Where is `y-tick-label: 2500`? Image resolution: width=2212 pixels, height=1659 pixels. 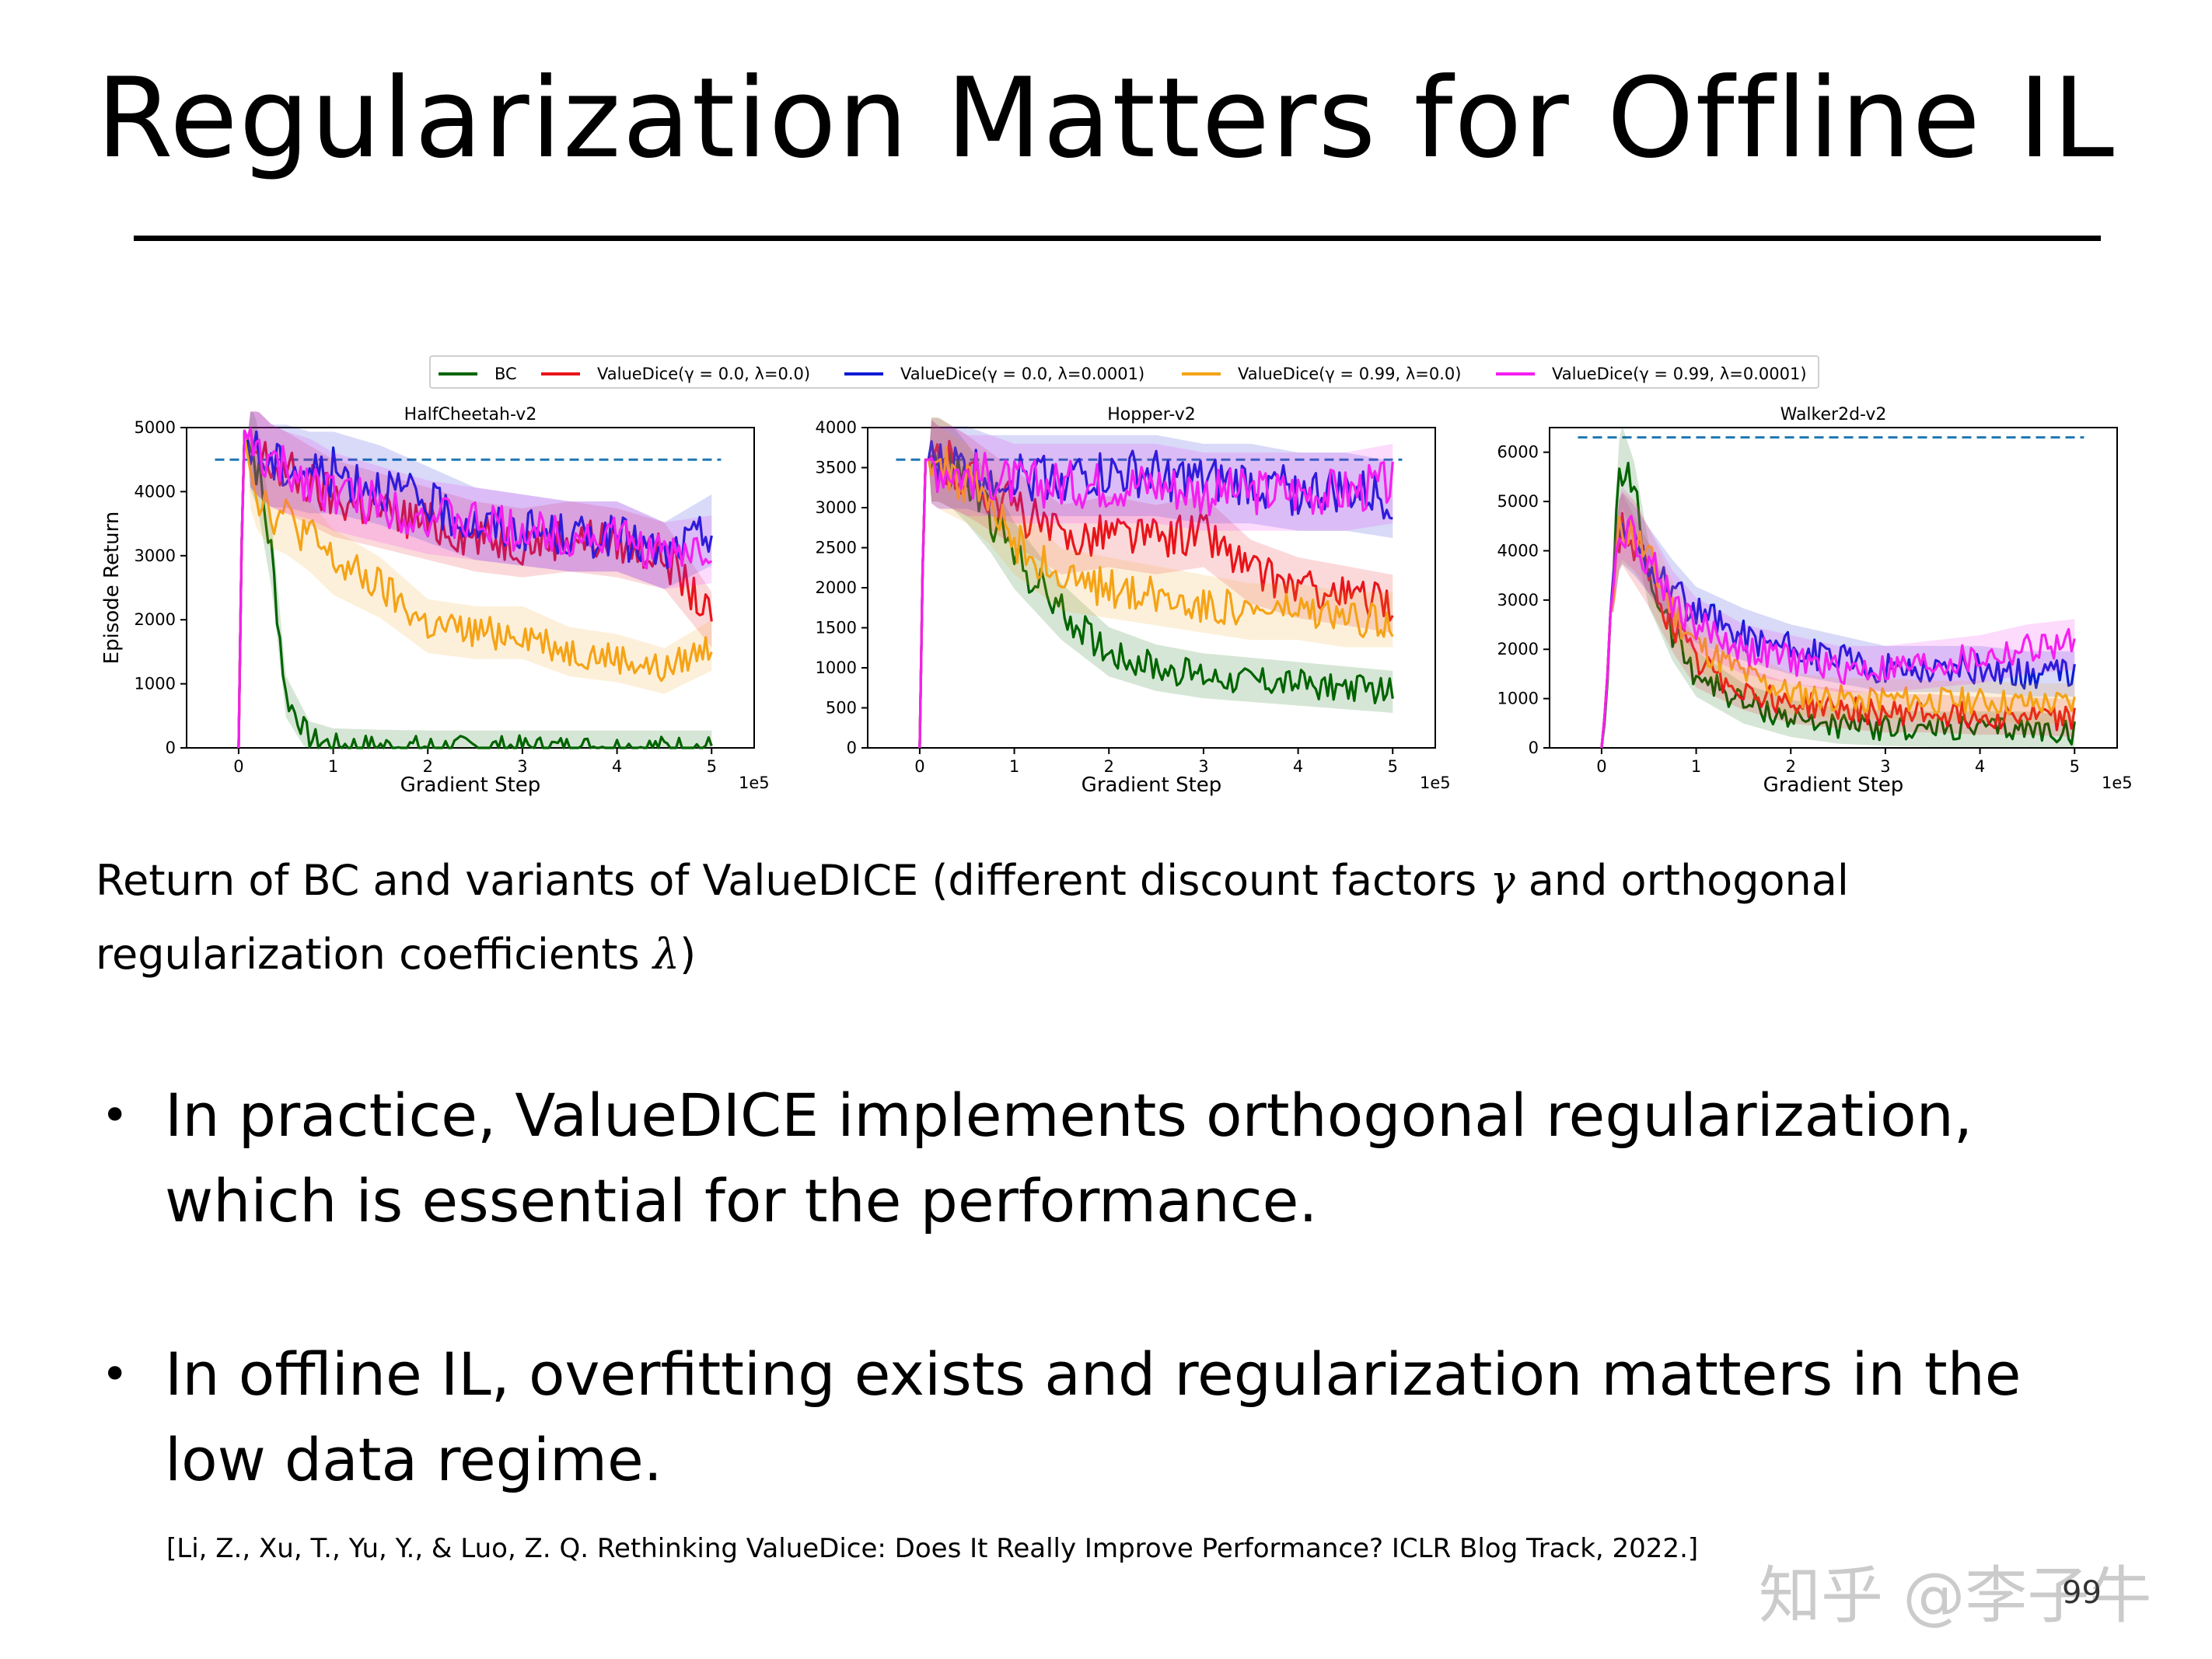
y-tick-label: 2500 is located at coordinates (836, 548).